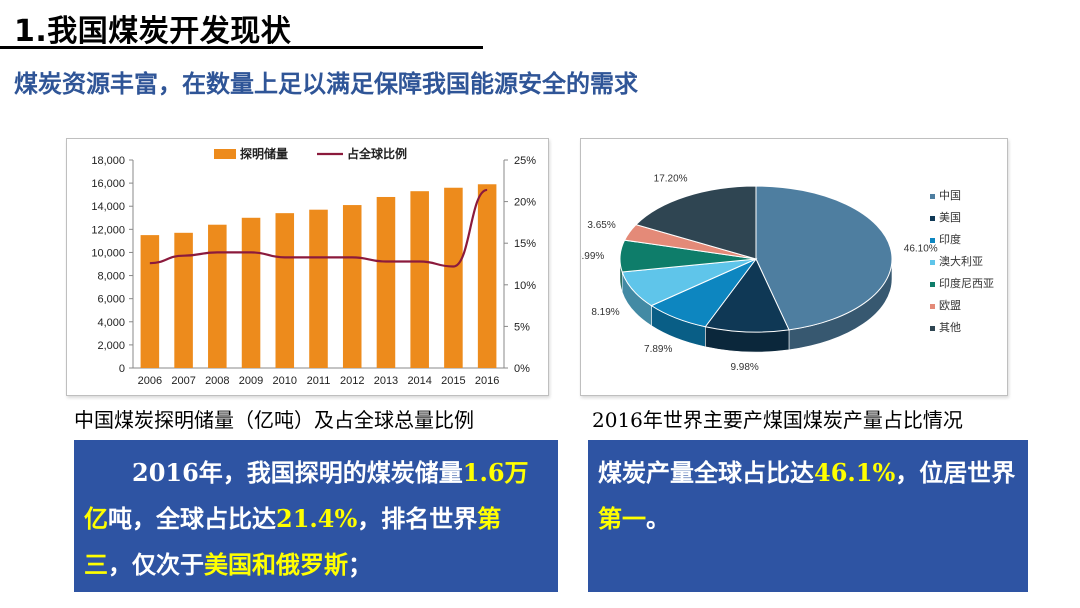 The width and height of the screenshot is (1080, 608). What do you see at coordinates (241, 47) in the screenshot?
I see `title-underline` at bounding box center [241, 47].